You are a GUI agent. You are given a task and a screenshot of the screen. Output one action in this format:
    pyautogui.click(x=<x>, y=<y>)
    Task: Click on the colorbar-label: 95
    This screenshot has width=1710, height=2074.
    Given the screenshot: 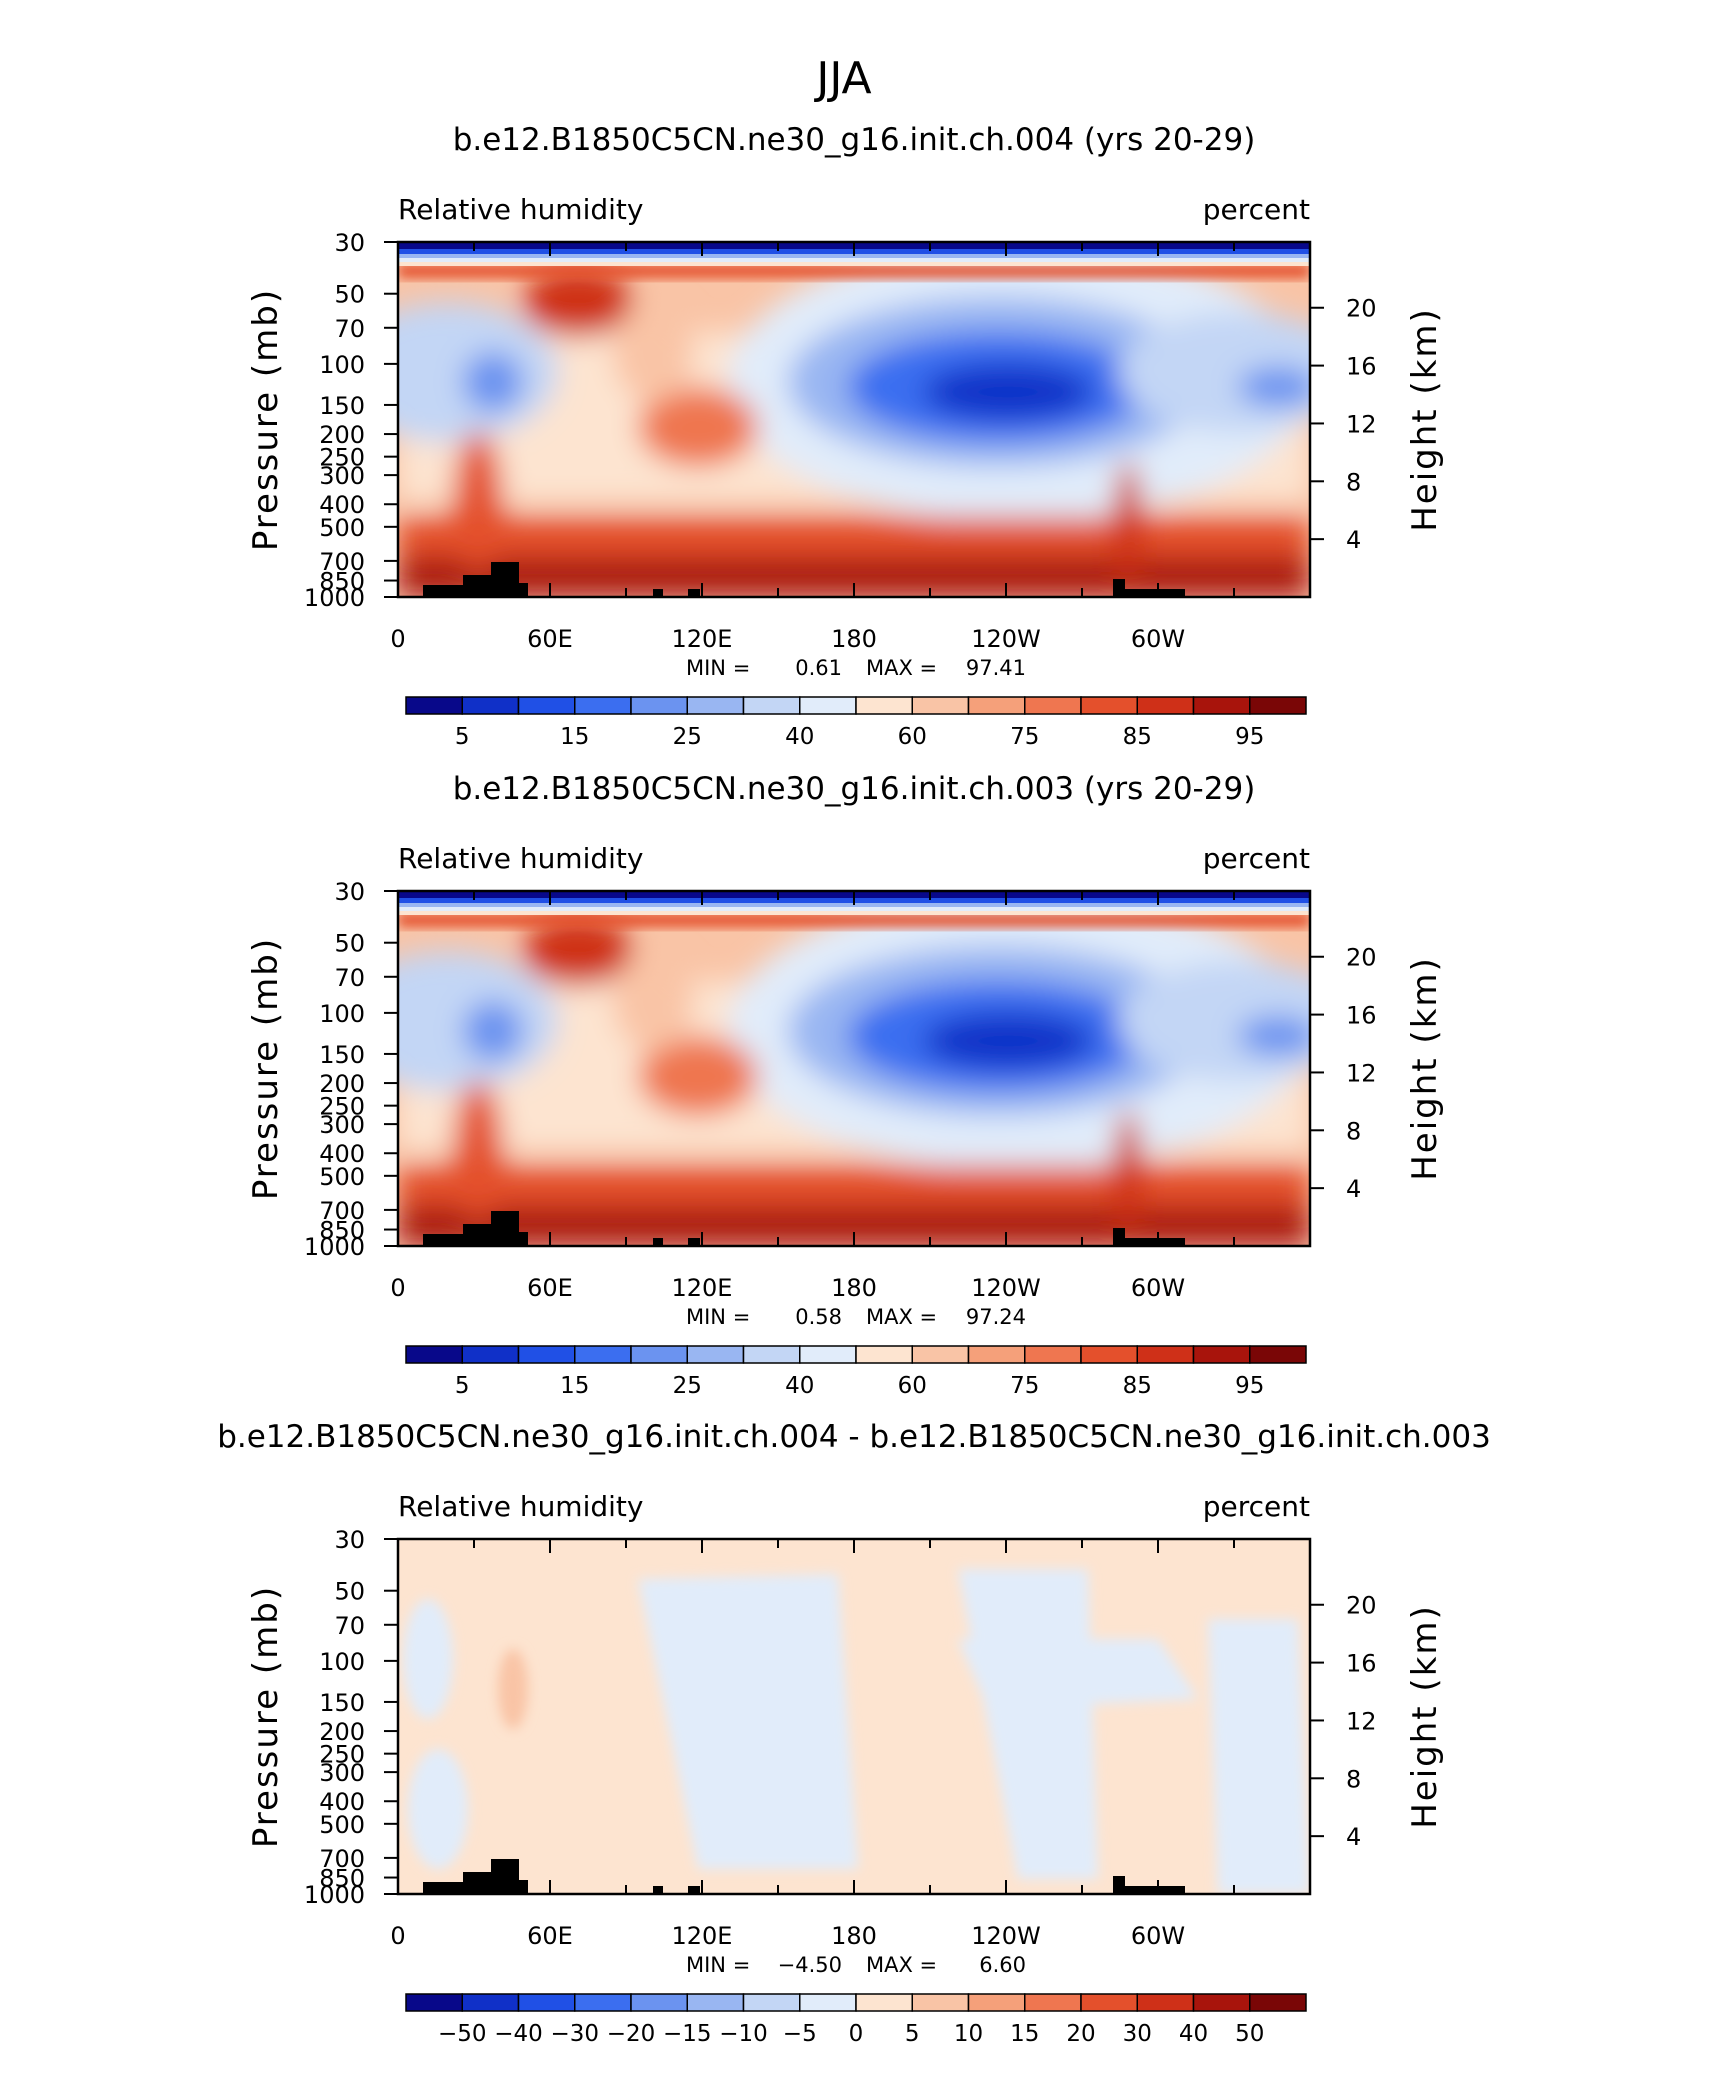 What is the action you would take?
    pyautogui.click(x=1249, y=737)
    